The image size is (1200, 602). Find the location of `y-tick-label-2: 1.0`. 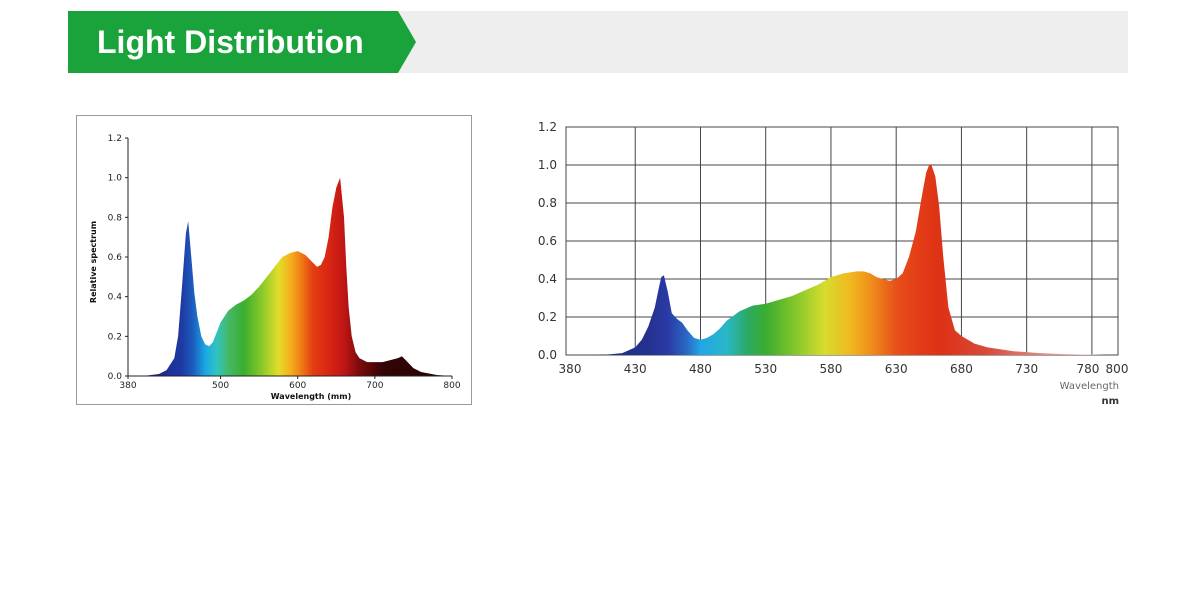

y-tick-label-2: 1.0 is located at coordinates (547, 165).